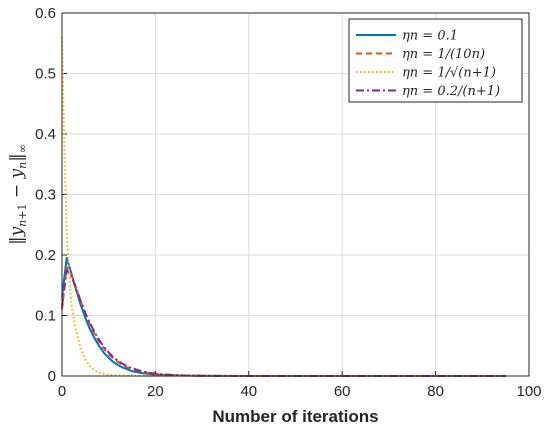 The width and height of the screenshot is (550, 433). What do you see at coordinates (45, 13) in the screenshot?
I see `y-tick-label: 0.6` at bounding box center [45, 13].